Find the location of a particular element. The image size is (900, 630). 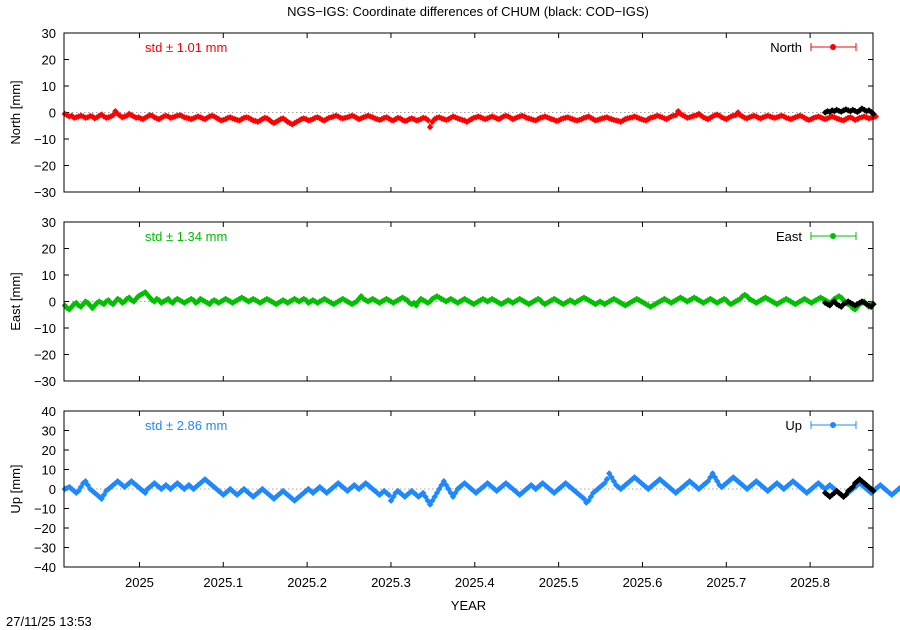

x-axis-label: YEAR is located at coordinates (468, 605).